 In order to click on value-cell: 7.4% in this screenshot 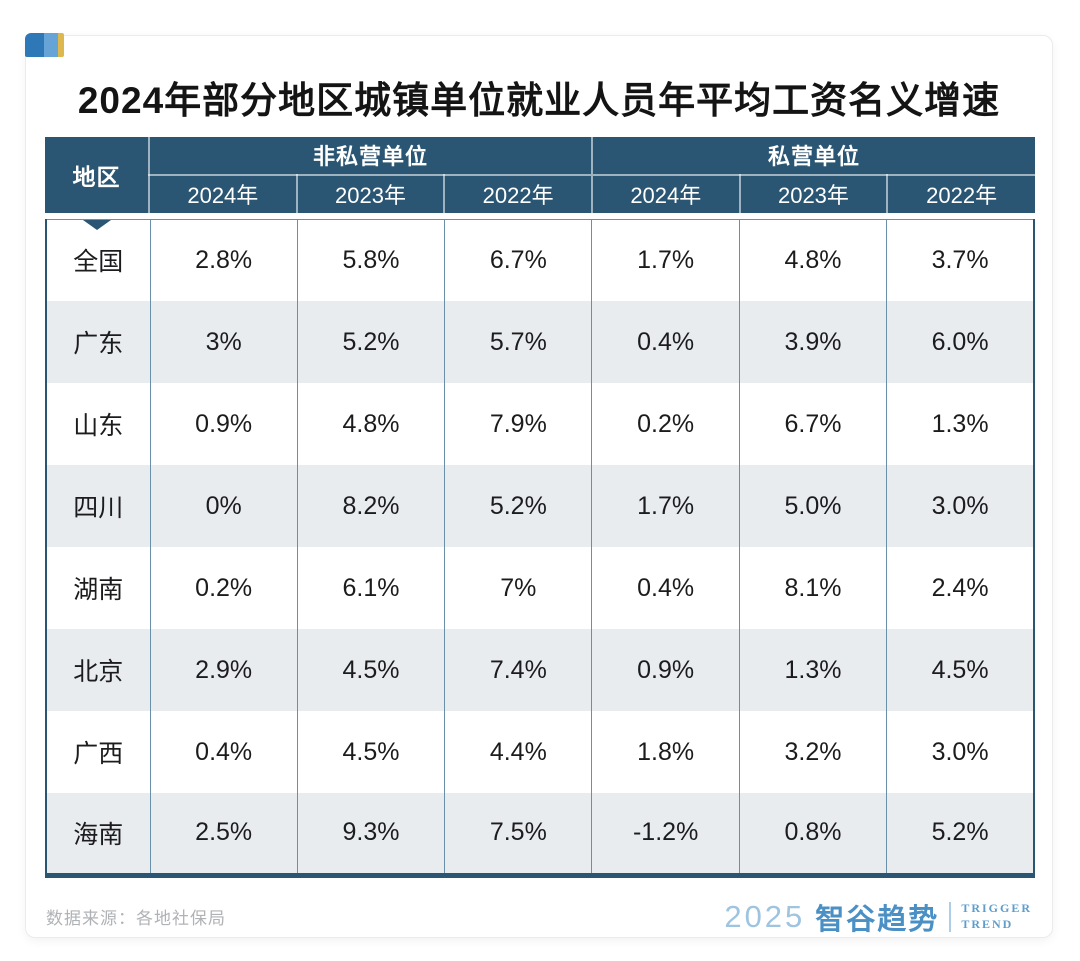, I will do `click(518, 670)`.